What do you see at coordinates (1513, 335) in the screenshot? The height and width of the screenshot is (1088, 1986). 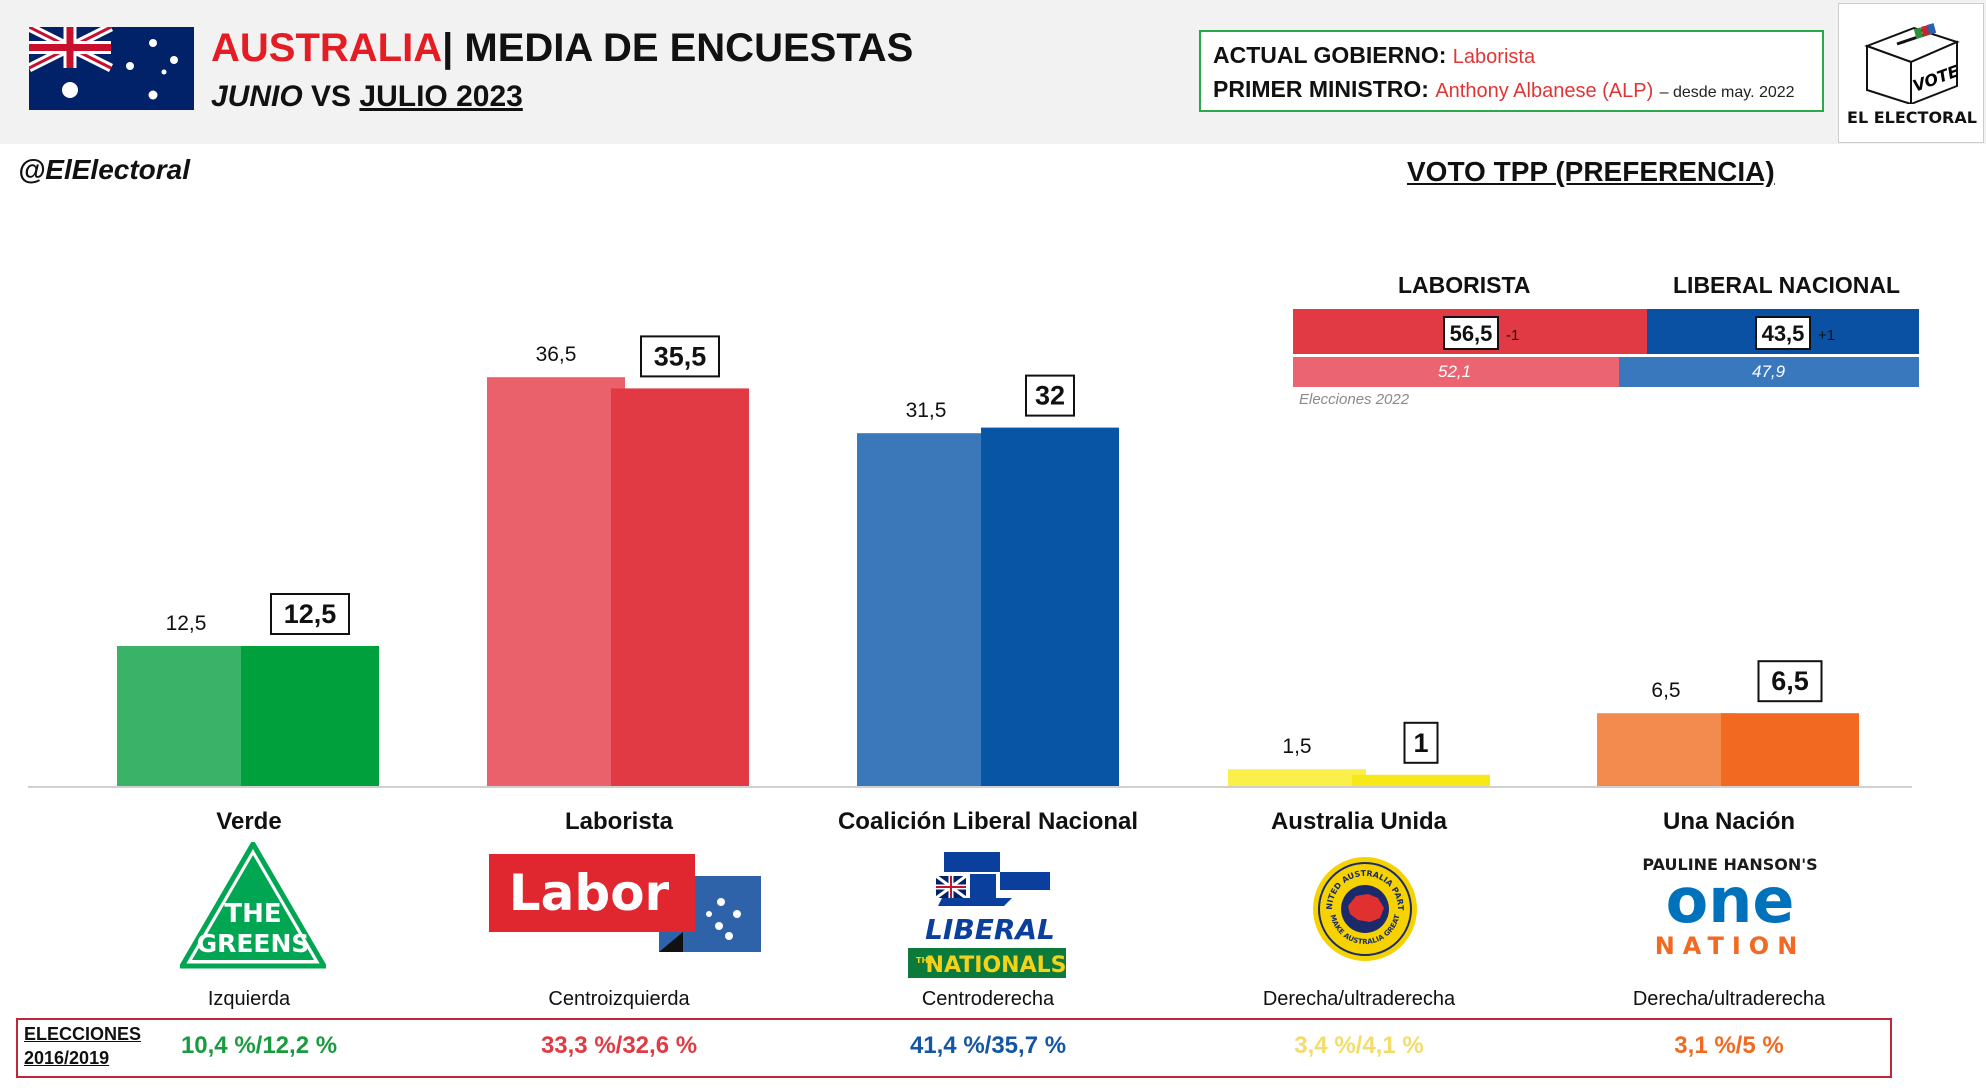 I see `tpp-left-change: -1` at bounding box center [1513, 335].